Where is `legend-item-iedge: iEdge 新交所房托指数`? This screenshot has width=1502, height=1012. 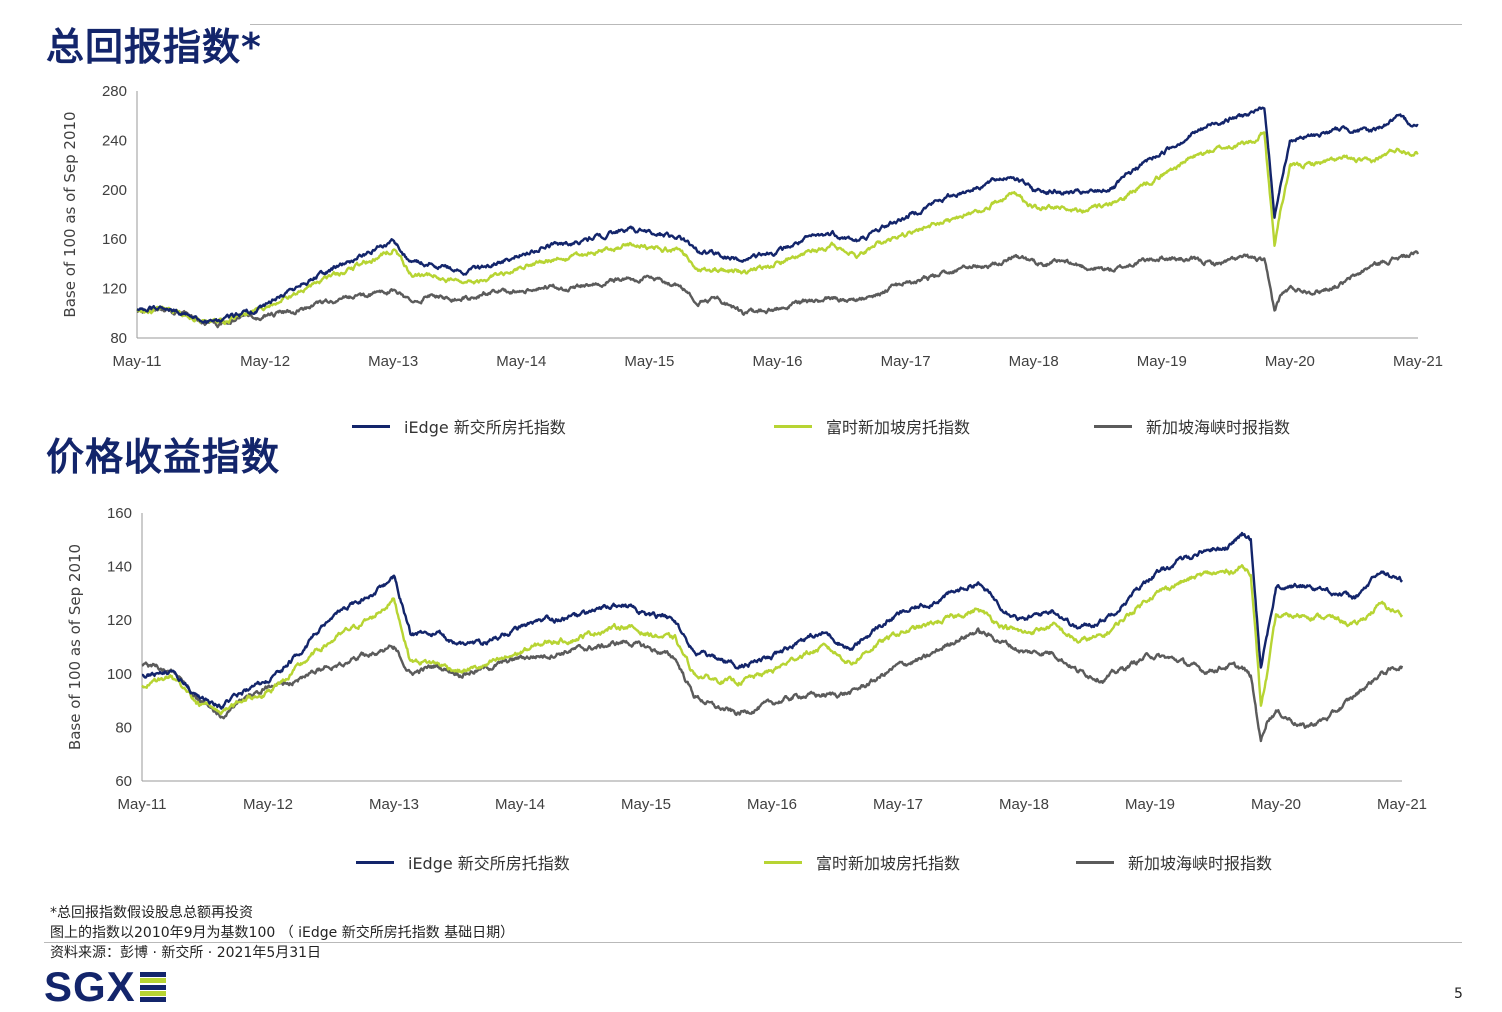 legend-item-iedge: iEdge 新交所房托指数 is located at coordinates (459, 426).